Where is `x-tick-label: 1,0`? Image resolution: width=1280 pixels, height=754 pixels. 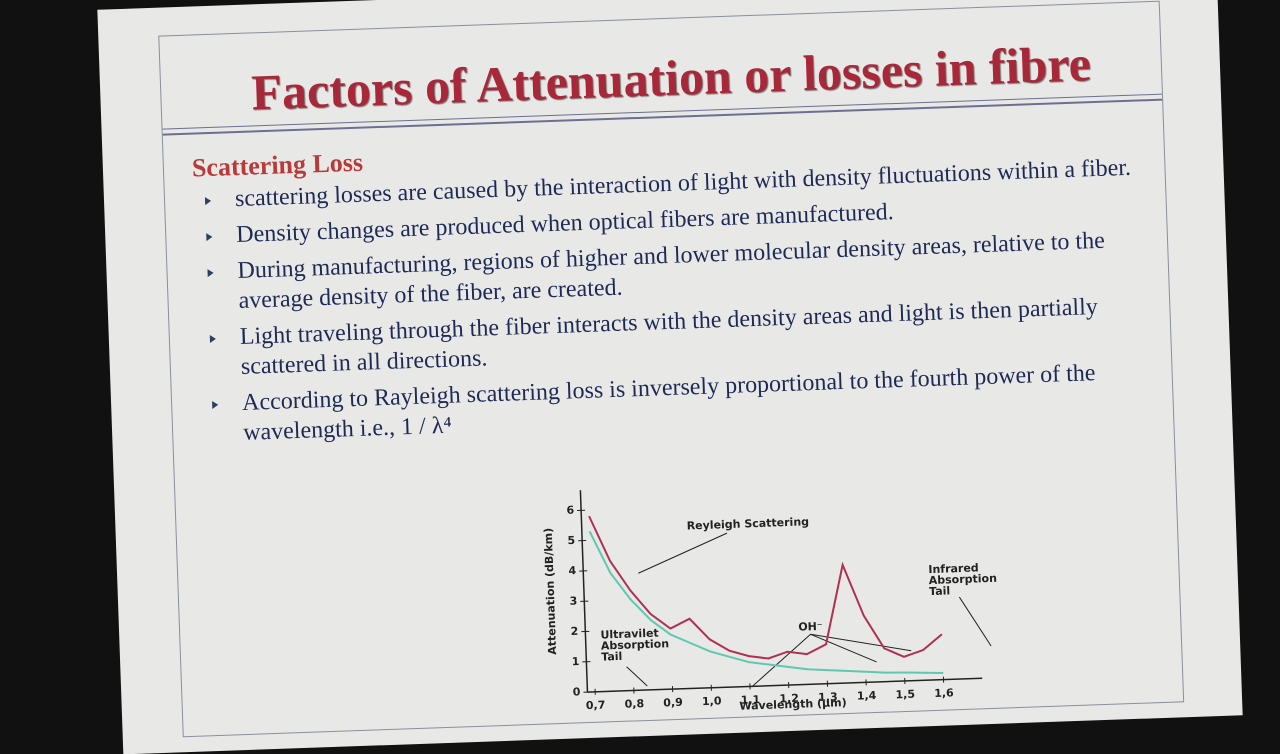
x-tick-label: 1,0 is located at coordinates (712, 701).